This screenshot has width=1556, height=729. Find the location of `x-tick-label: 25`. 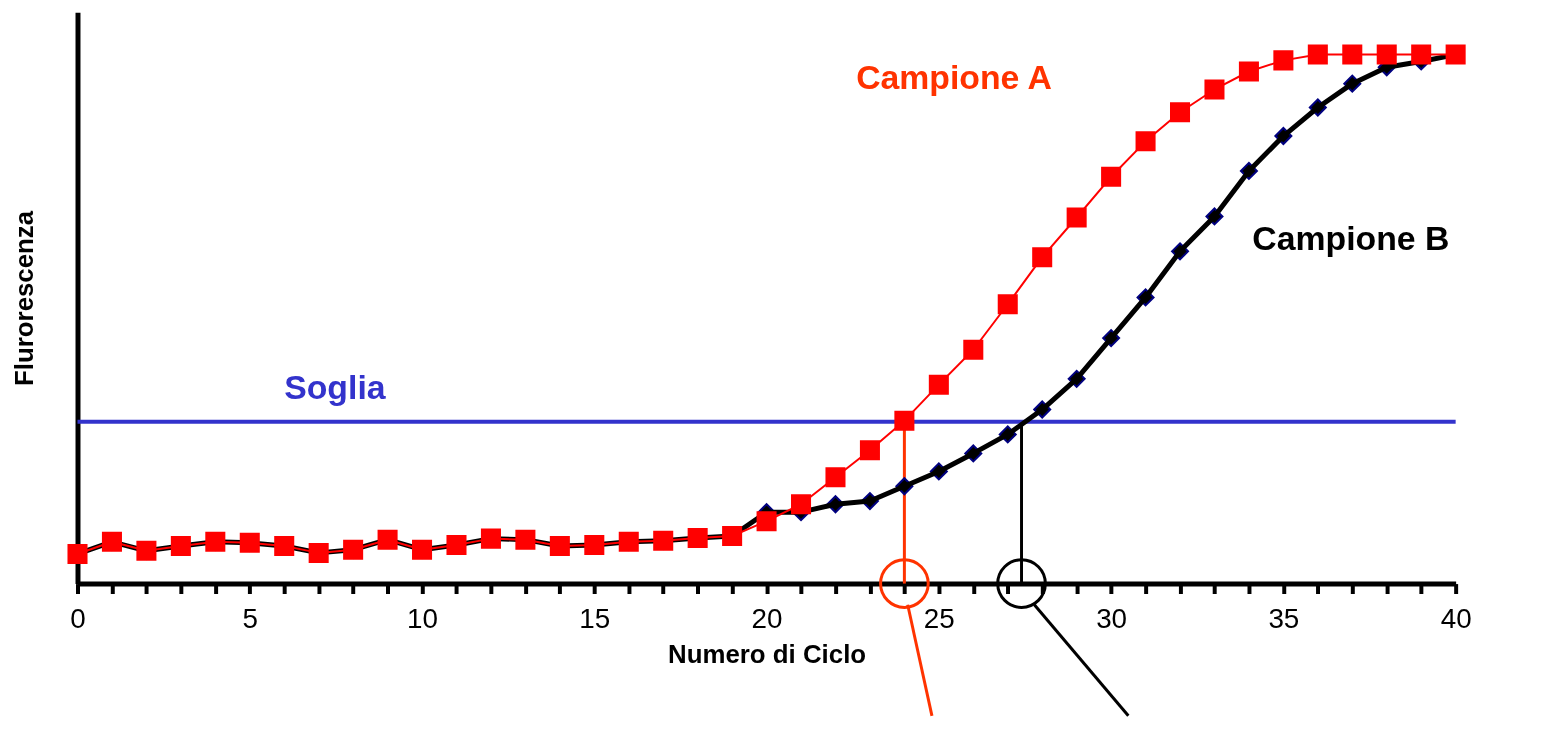

x-tick-label: 25 is located at coordinates (939, 618).